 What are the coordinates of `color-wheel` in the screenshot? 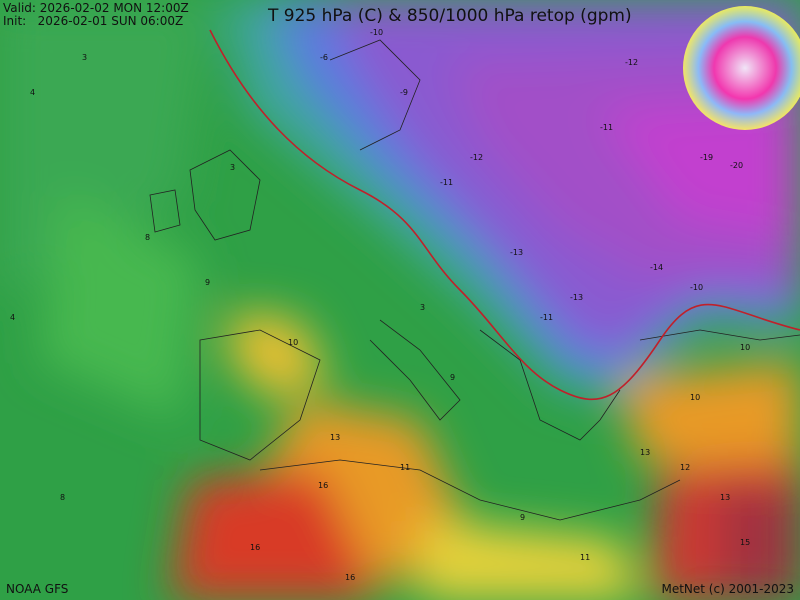 It's located at (741, 68).